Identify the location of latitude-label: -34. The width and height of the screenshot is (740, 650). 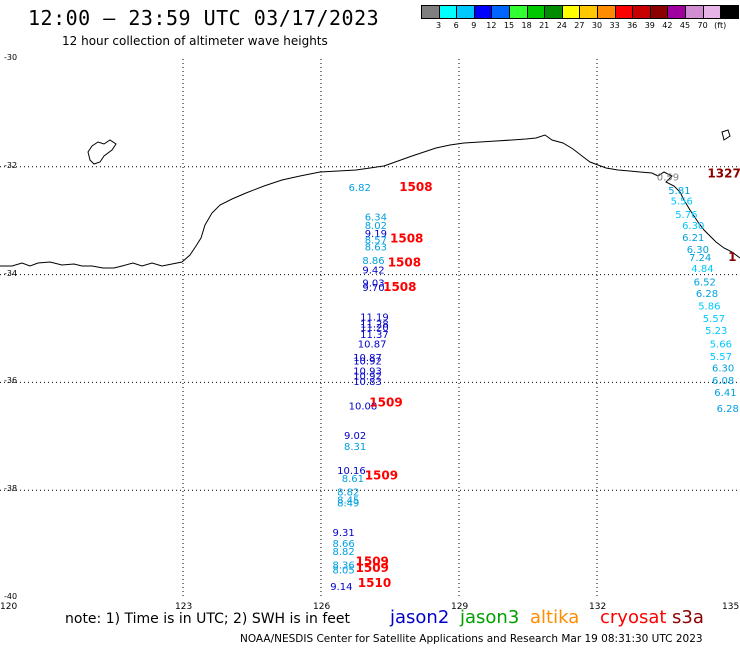
(11, 273).